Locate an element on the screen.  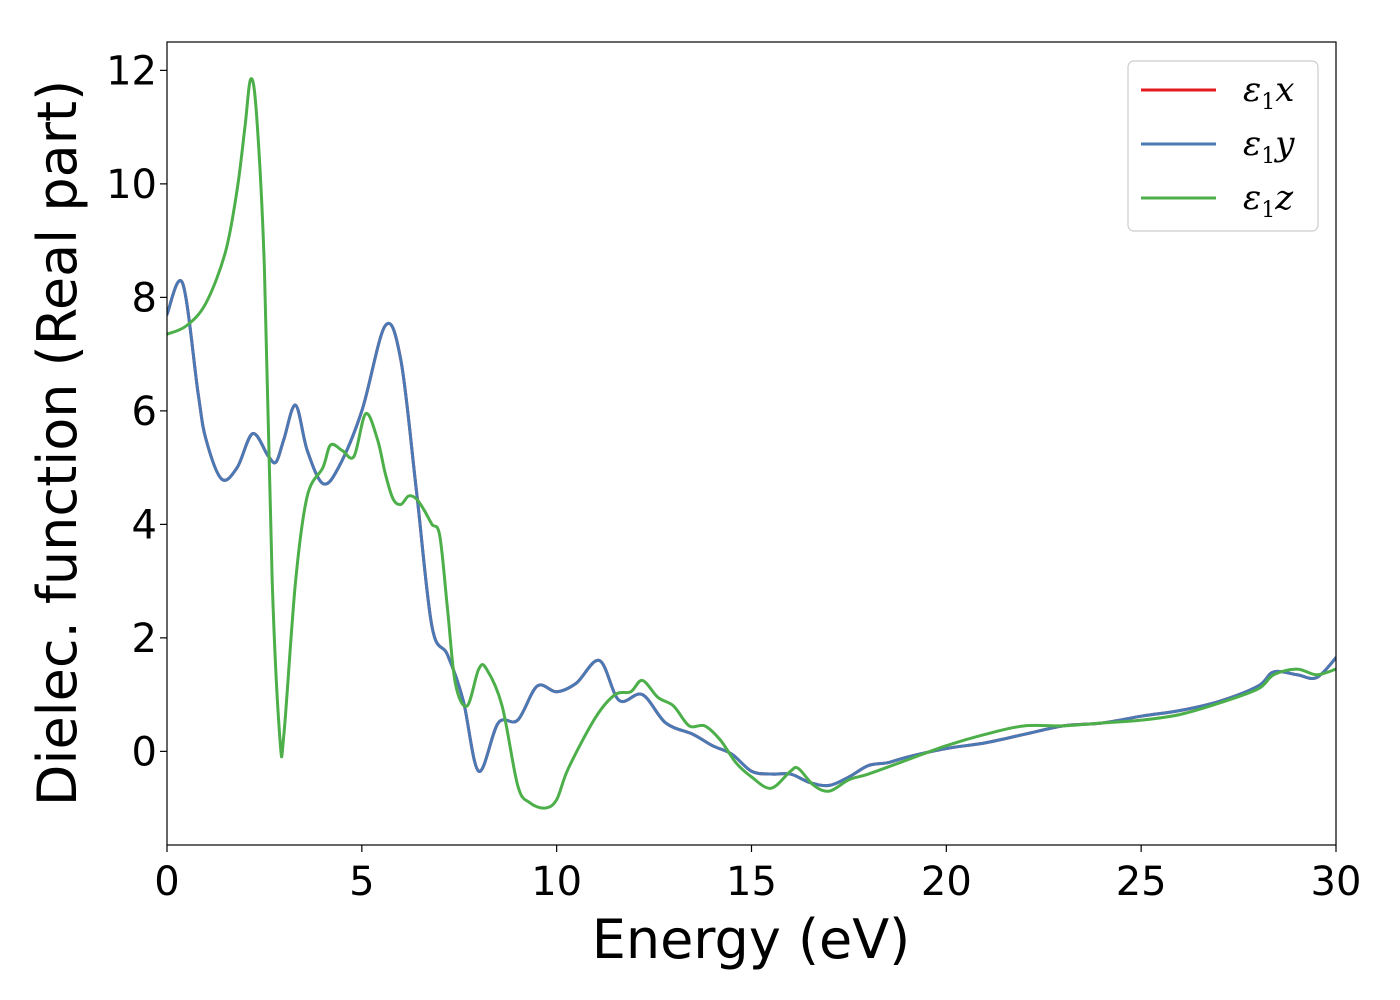
y-tick-label: 10 is located at coordinates (131, 185).